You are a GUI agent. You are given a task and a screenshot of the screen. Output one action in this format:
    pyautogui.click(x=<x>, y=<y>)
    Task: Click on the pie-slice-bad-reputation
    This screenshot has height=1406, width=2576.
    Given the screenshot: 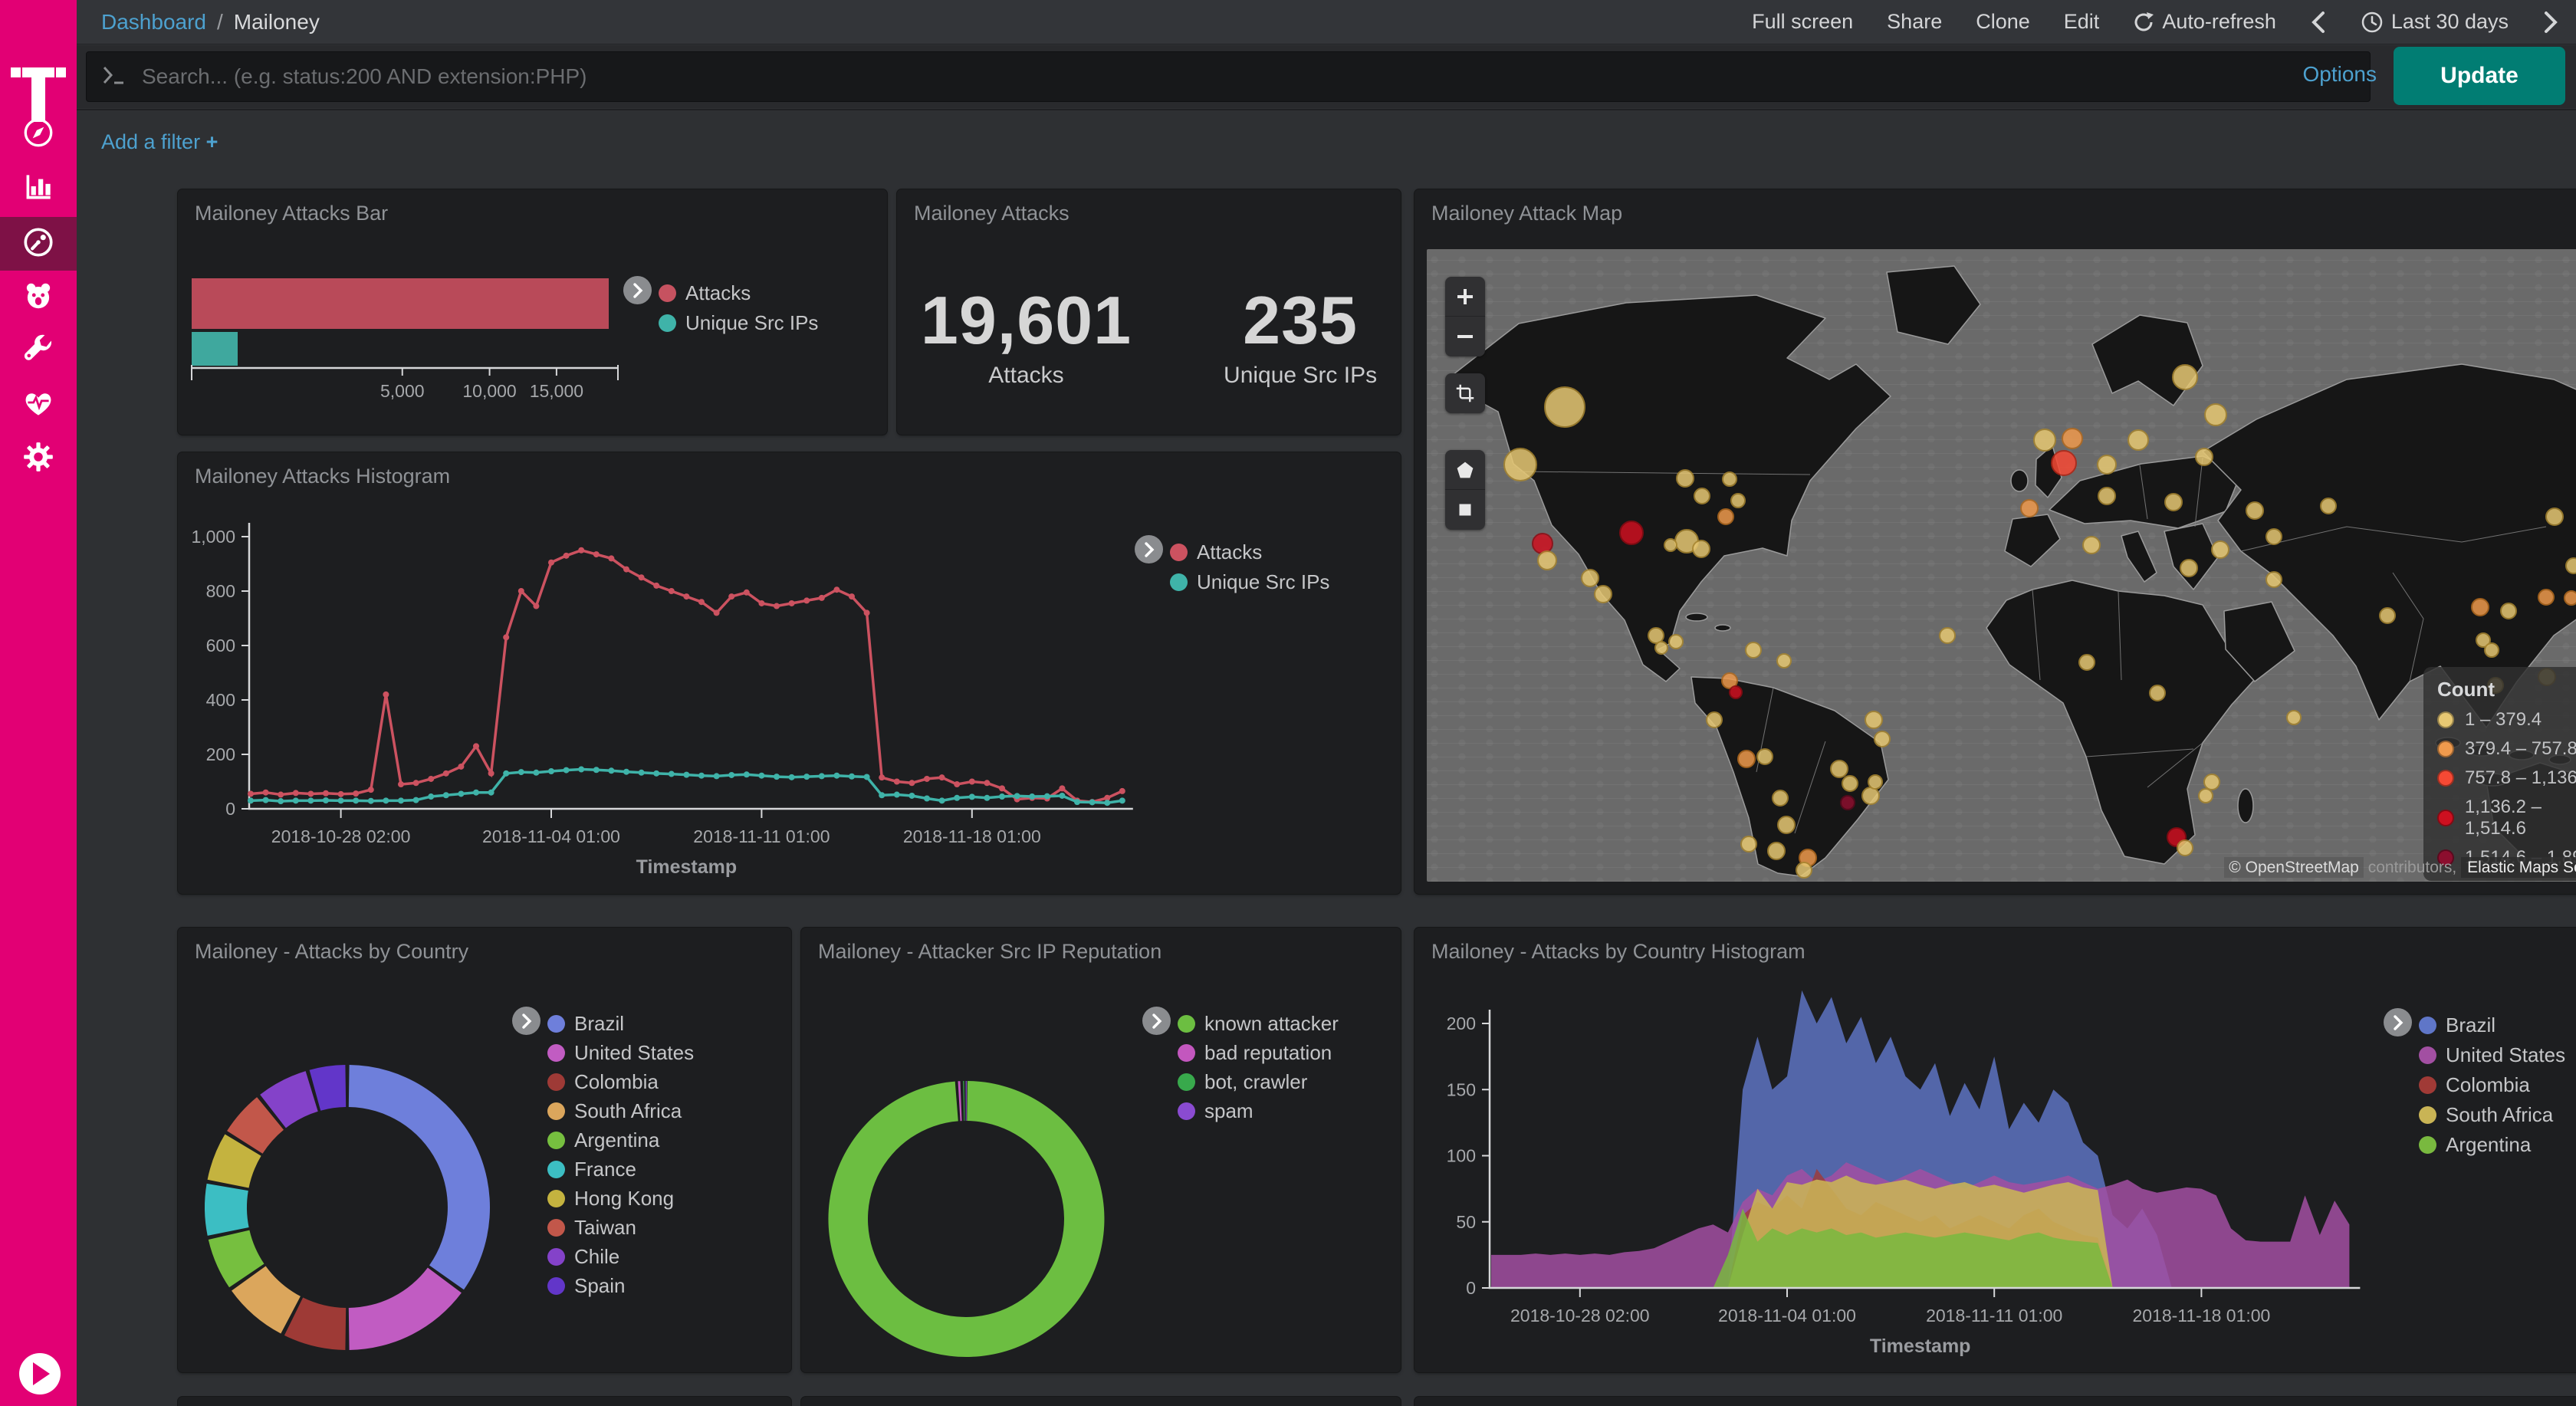 What is the action you would take?
    pyautogui.click(x=960, y=1101)
    